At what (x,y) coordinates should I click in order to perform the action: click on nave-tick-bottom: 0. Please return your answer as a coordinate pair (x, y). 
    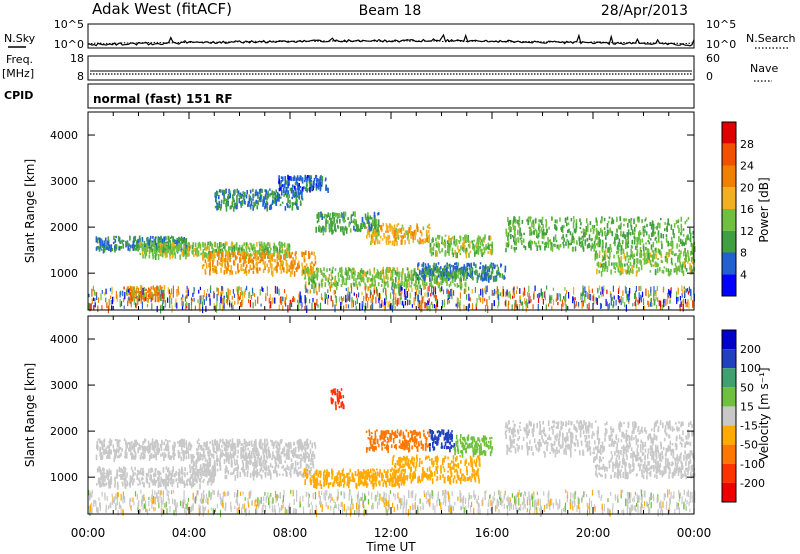
    Looking at the image, I should click on (709, 76).